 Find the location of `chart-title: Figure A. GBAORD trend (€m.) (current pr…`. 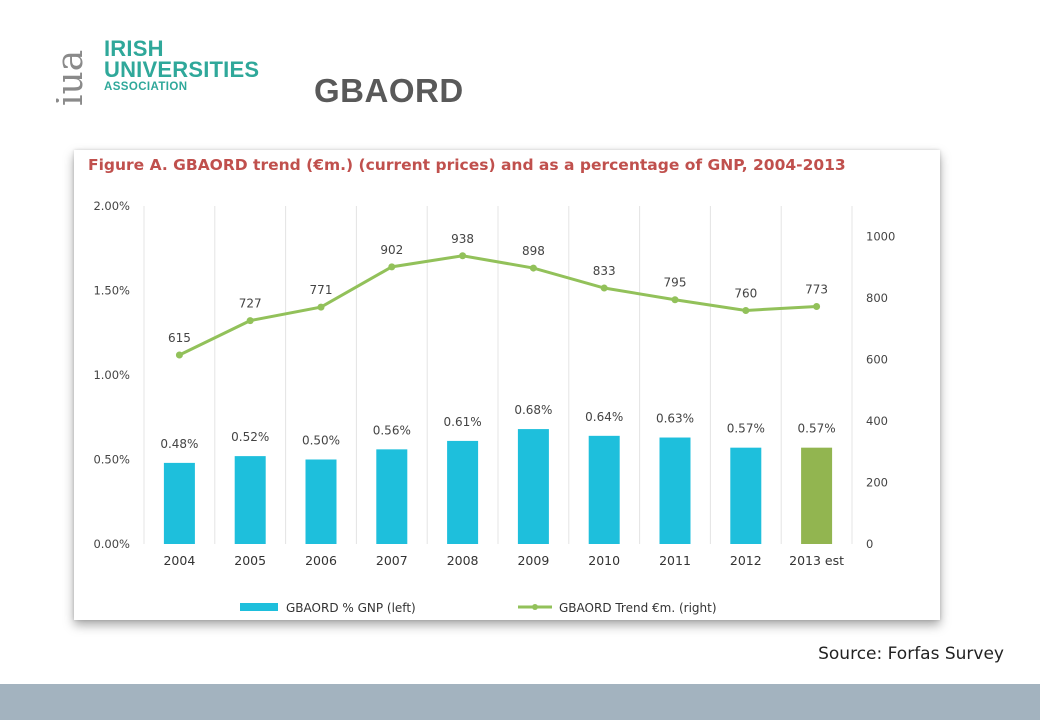

chart-title: Figure A. GBAORD trend (€m.) (current pr… is located at coordinates (467, 165).